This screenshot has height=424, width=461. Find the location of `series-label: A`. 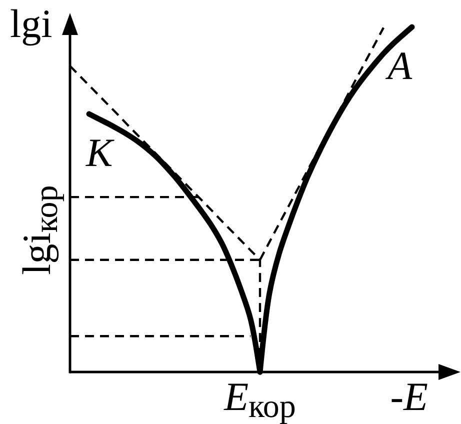

series-label: A is located at coordinates (398, 65).